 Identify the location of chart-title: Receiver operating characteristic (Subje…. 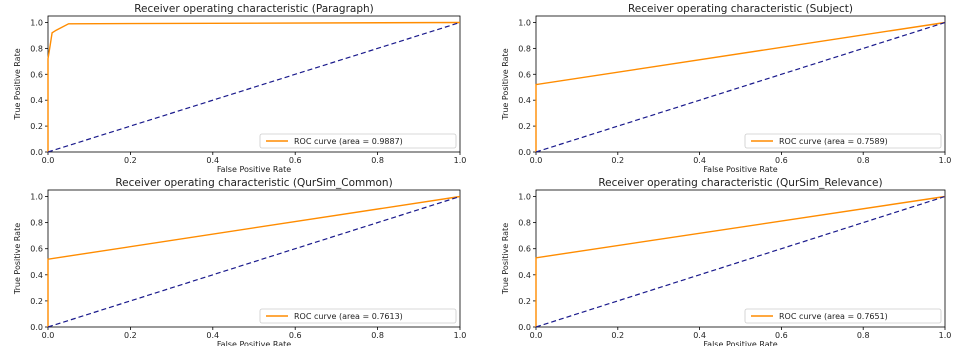
(740, 9).